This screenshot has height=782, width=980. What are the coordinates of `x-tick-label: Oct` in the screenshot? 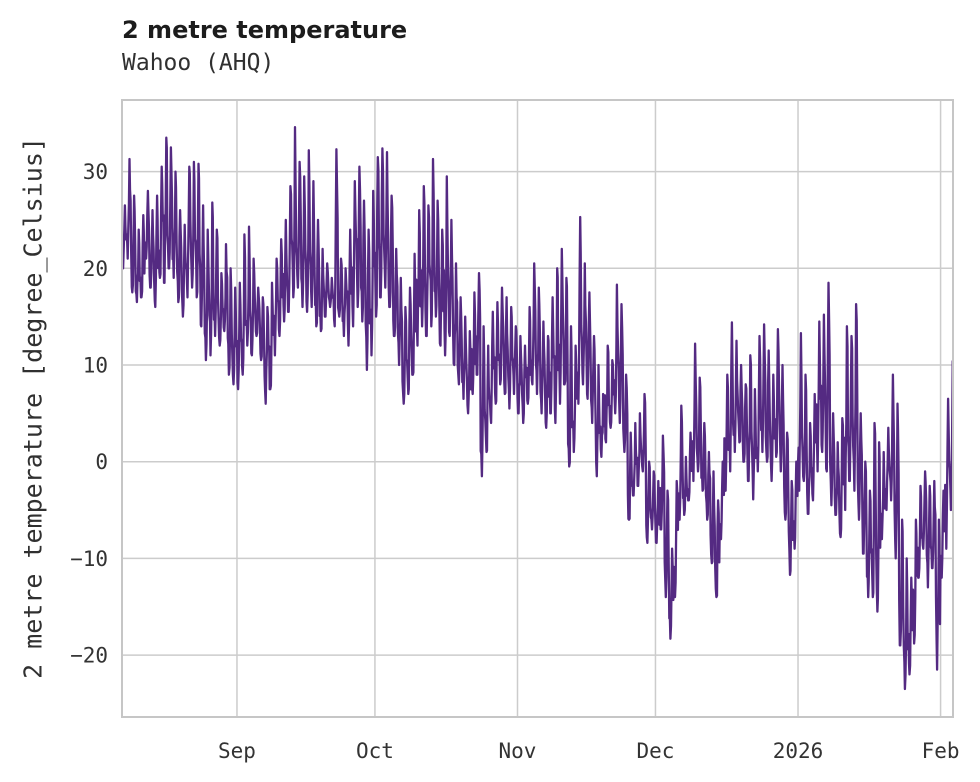 It's located at (375, 751).